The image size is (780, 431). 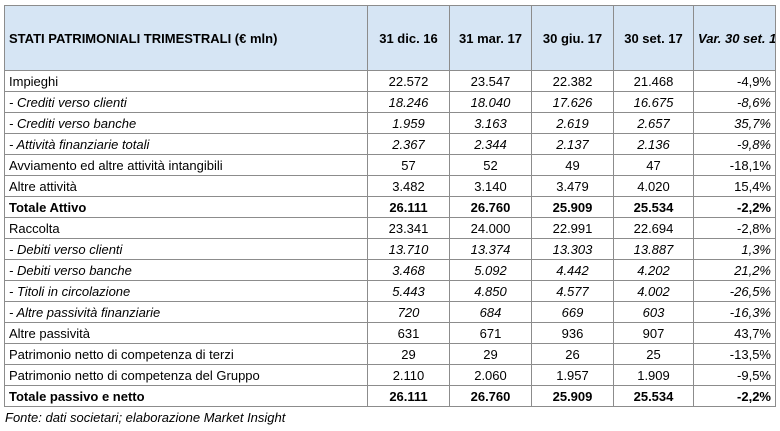 What do you see at coordinates (490, 228) in the screenshot?
I see `value-cell: 24.000` at bounding box center [490, 228].